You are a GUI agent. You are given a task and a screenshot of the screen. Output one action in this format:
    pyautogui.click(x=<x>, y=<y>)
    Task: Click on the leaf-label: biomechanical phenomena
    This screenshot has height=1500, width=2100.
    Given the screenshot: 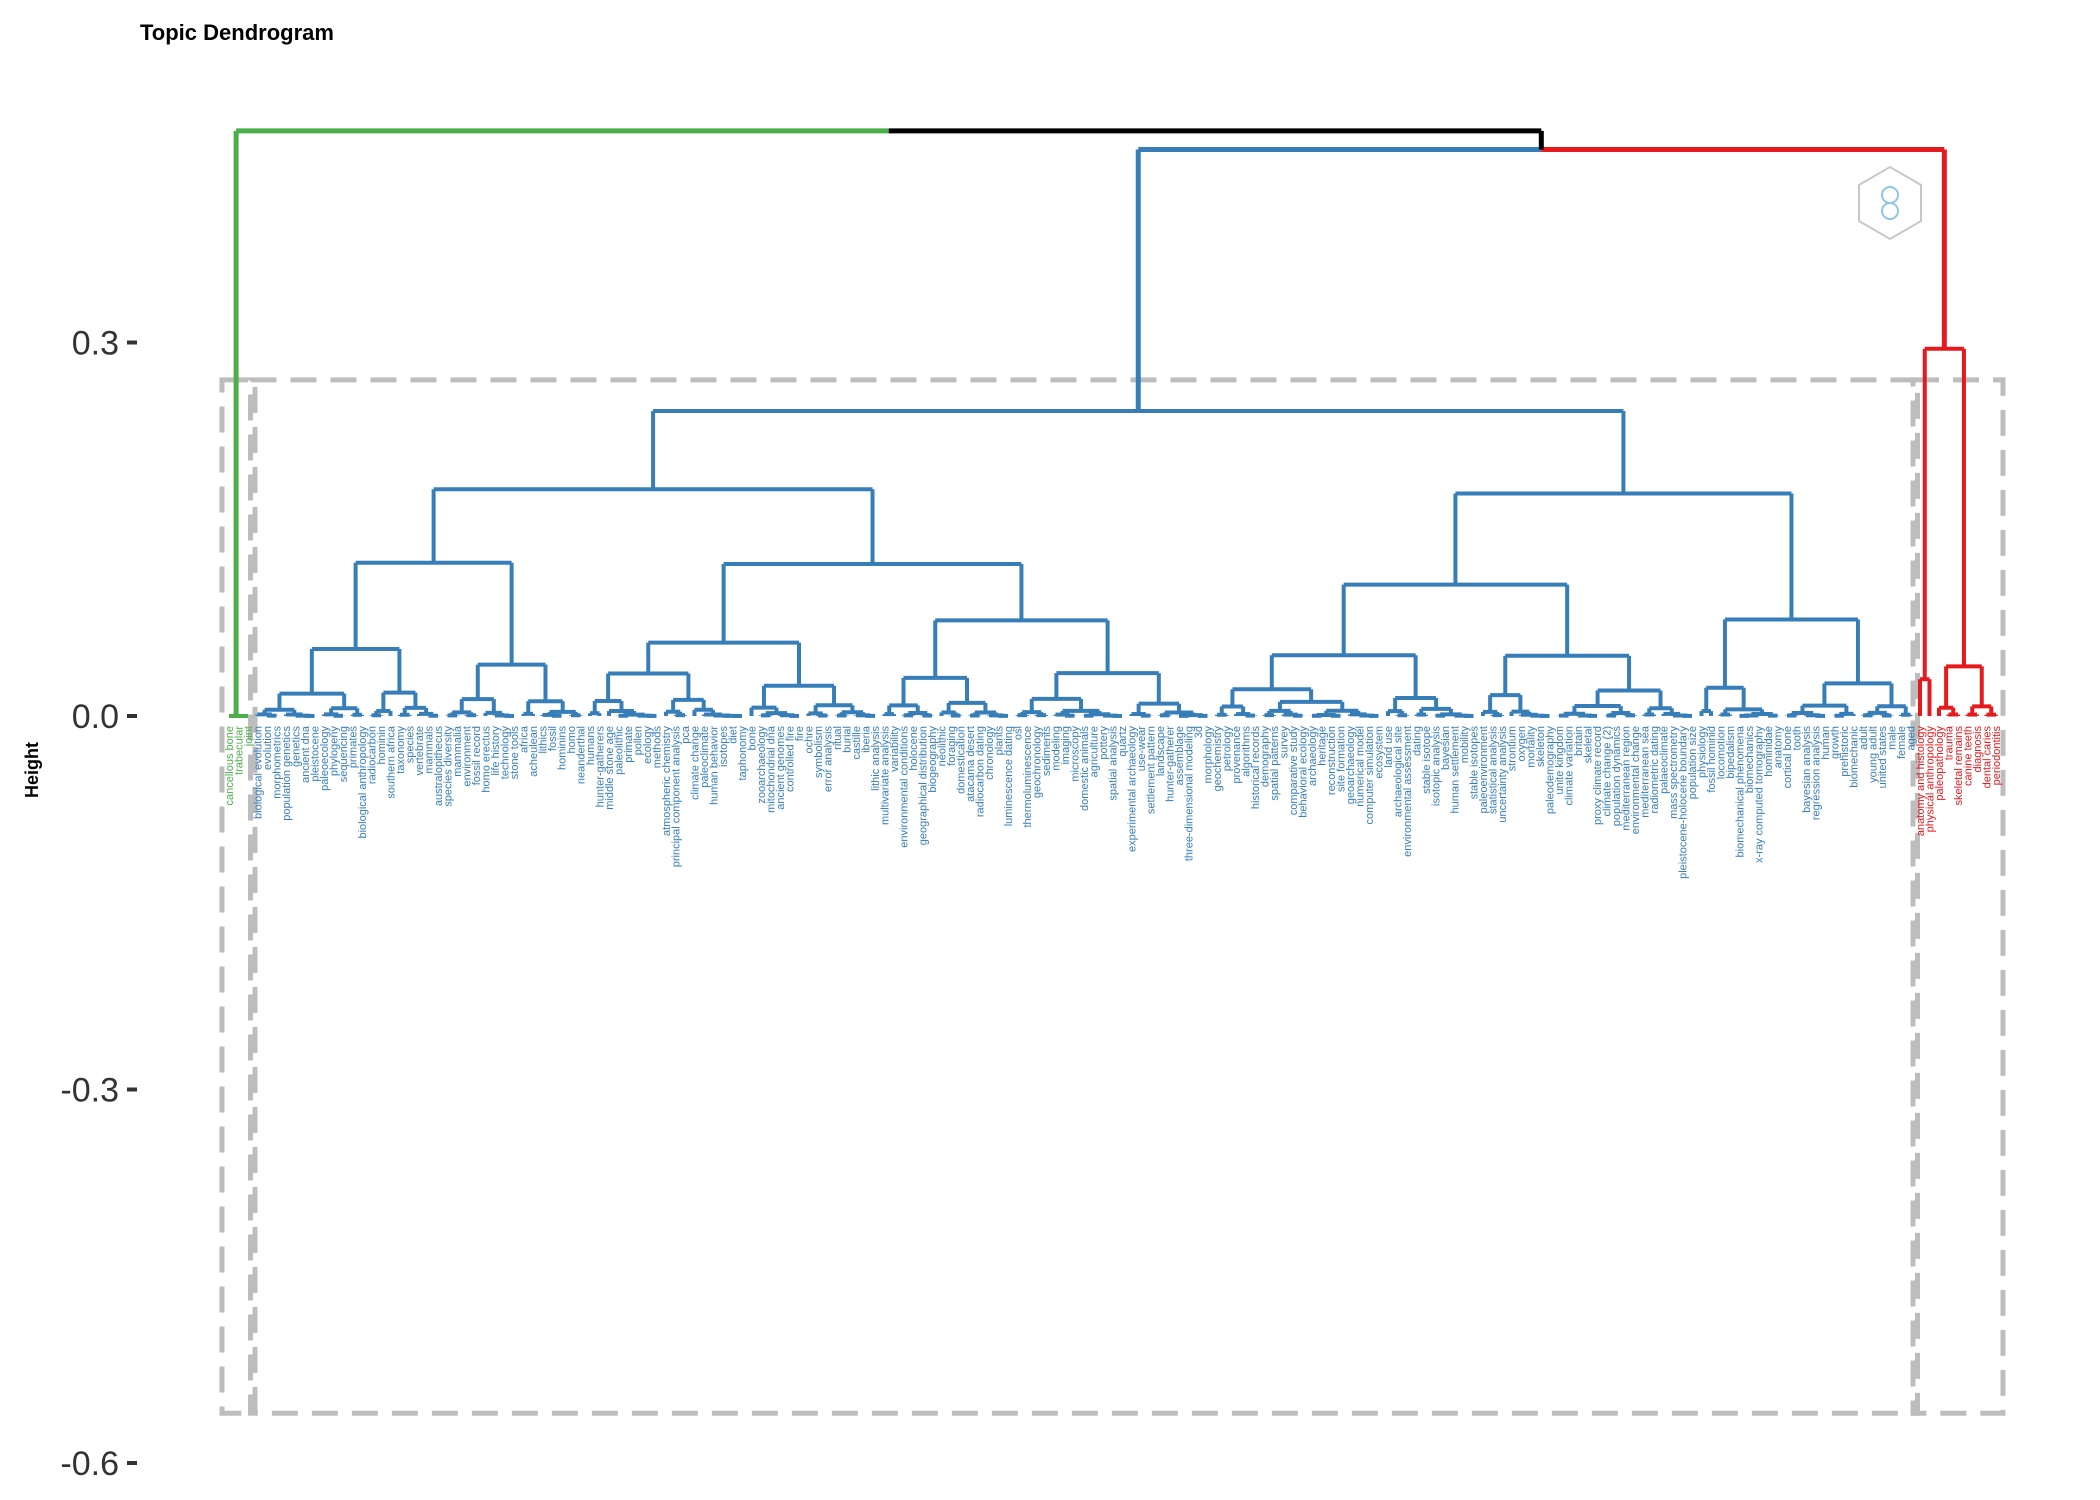 What is the action you would take?
    pyautogui.click(x=1741, y=791)
    